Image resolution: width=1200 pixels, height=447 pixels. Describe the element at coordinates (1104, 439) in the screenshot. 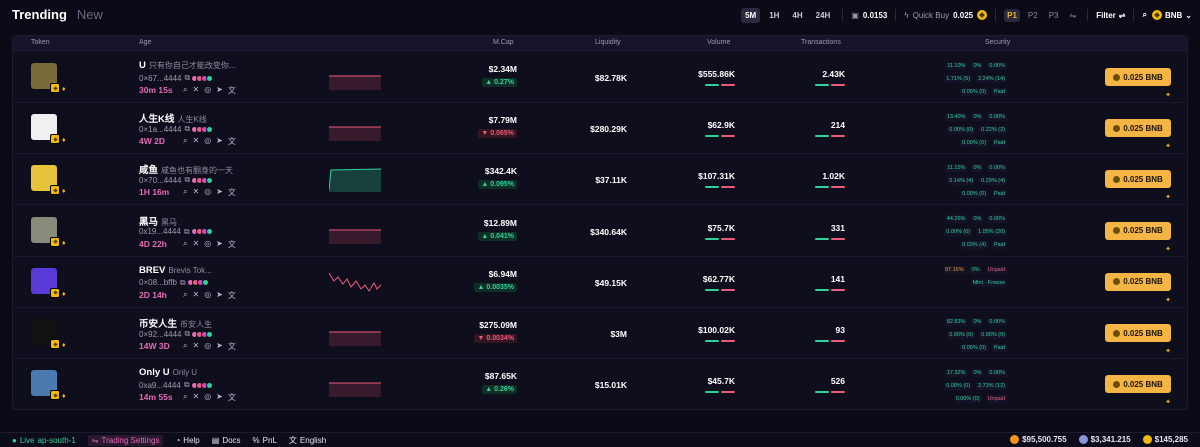

I see `eth-price: $3,341.215` at that location.